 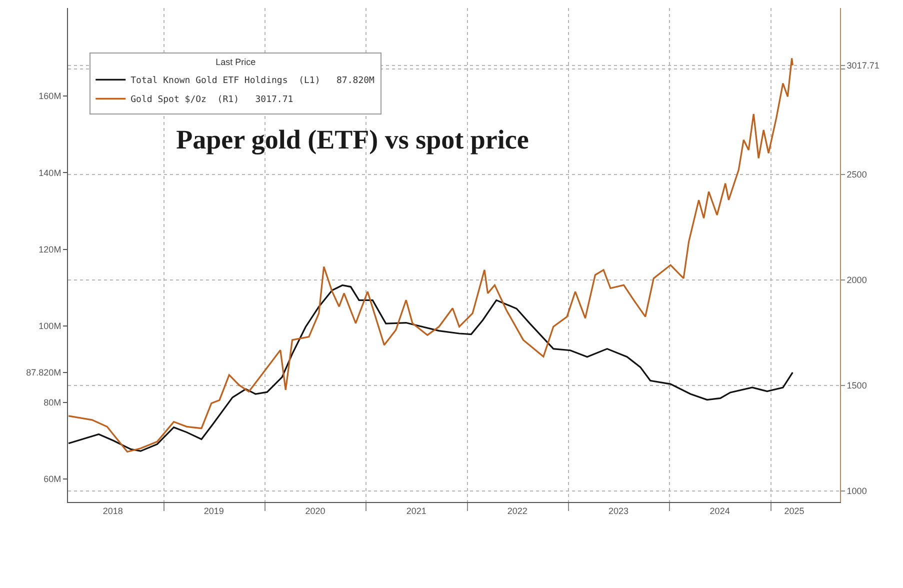 What do you see at coordinates (856, 175) in the screenshot?
I see `y2-tick-label: 2500` at bounding box center [856, 175].